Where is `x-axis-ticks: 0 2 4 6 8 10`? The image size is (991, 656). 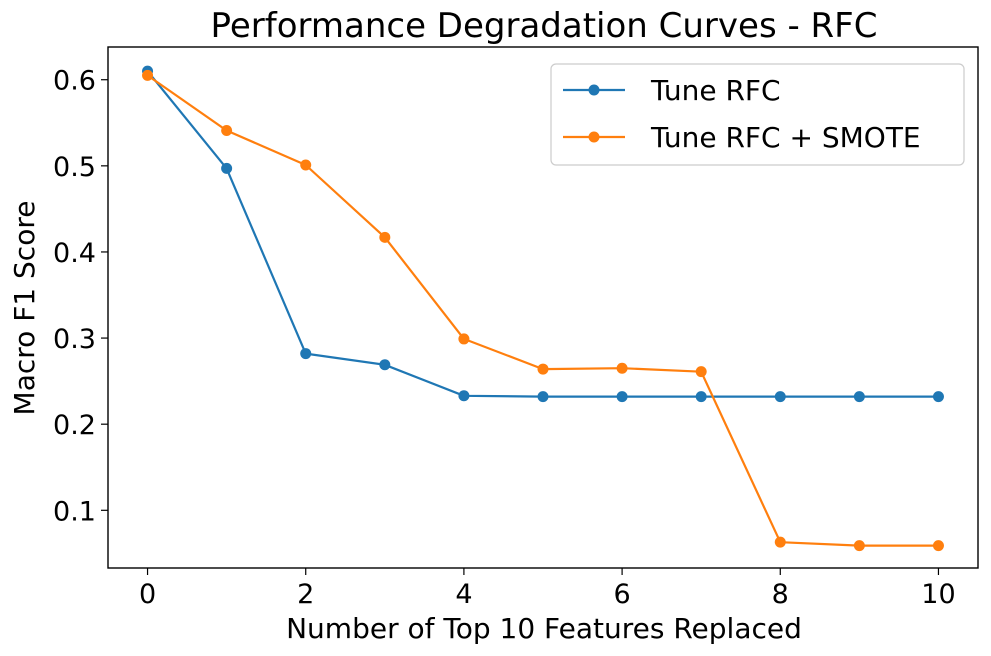
x-axis-ticks: 0 2 4 6 8 10 is located at coordinates (547, 589).